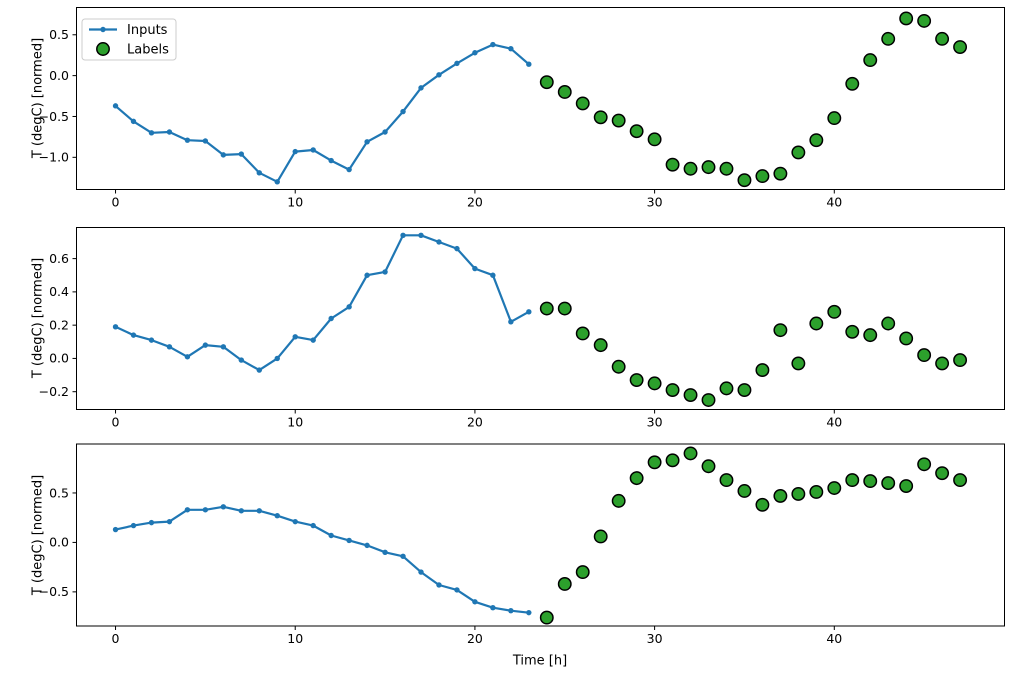  What do you see at coordinates (103, 49) in the screenshot?
I see `legend-labels-marker-sample` at bounding box center [103, 49].